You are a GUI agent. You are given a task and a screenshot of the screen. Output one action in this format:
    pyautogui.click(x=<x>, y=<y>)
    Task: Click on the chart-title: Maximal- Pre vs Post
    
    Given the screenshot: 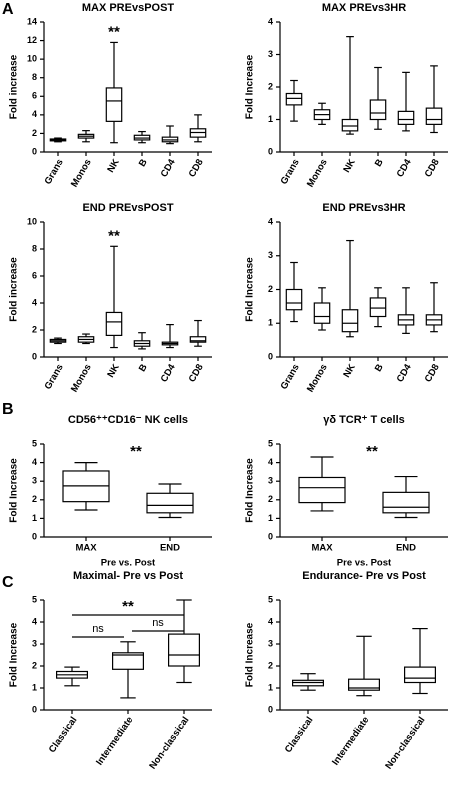 What is the action you would take?
    pyautogui.click(x=128, y=576)
    